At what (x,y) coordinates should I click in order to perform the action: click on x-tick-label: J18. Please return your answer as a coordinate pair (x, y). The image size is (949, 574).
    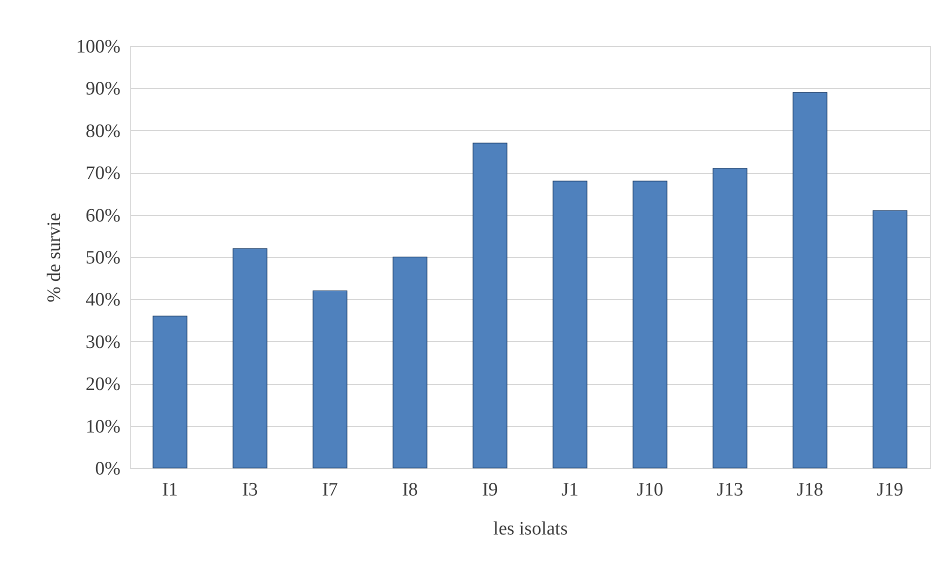
    Looking at the image, I should click on (810, 490).